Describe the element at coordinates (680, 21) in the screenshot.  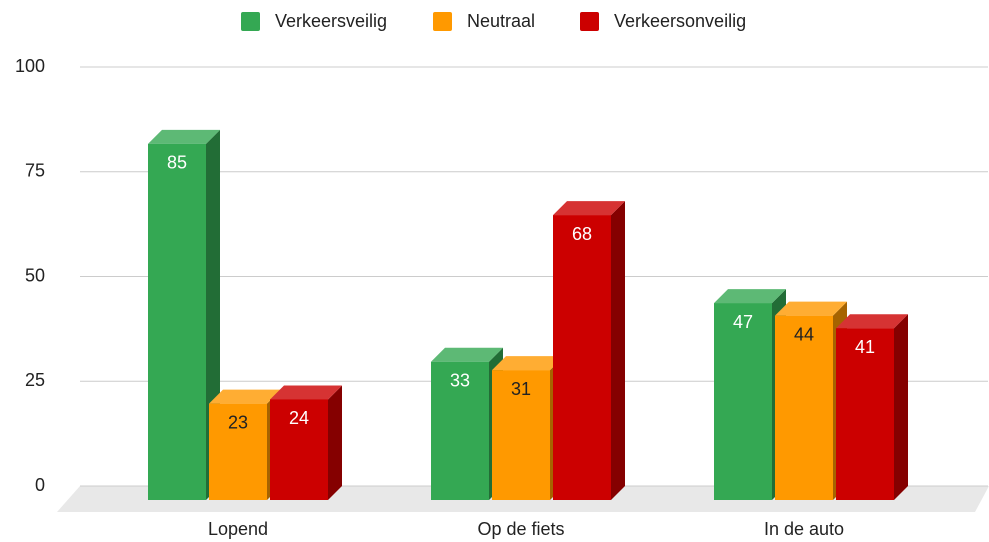
I see `legend-label: Verkeersonveilig` at that location.